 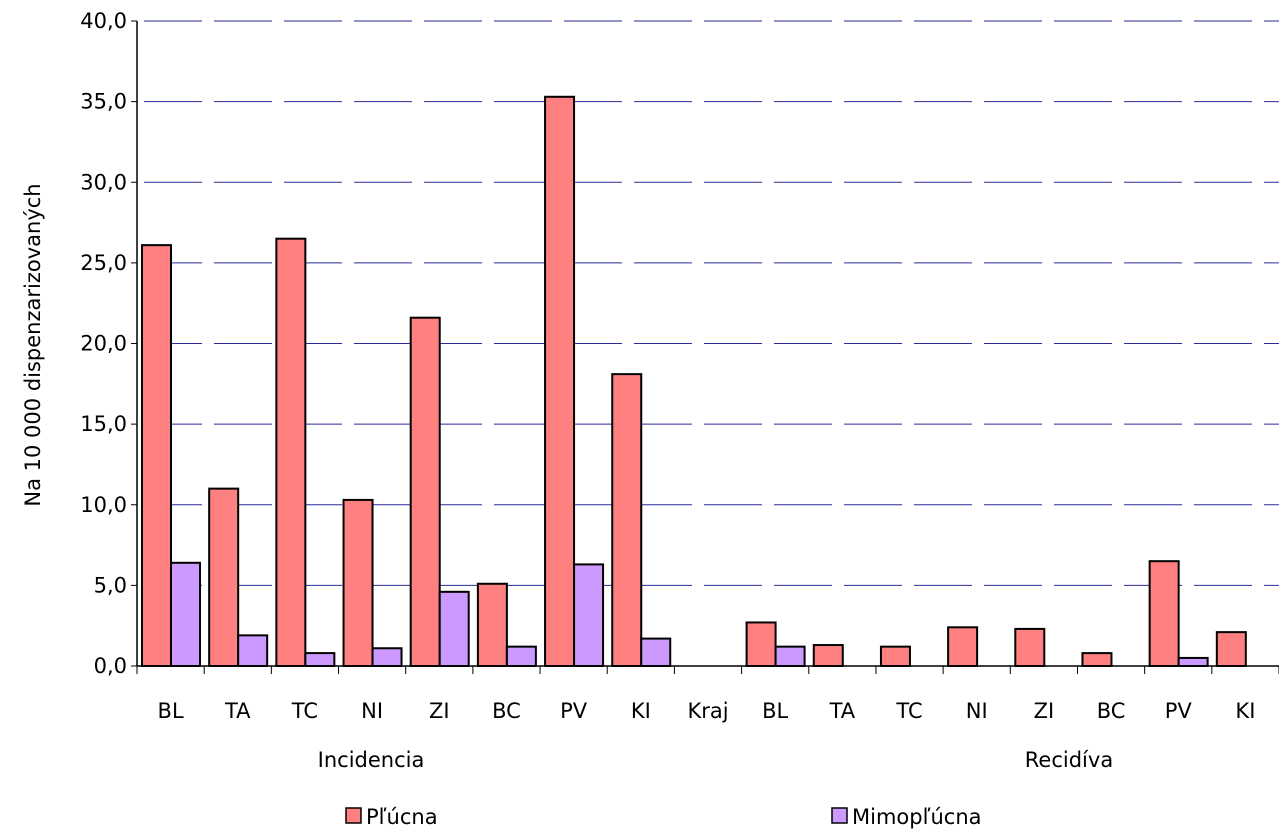 I want to click on y-tick-label: 25,0, so click(x=103, y=263).